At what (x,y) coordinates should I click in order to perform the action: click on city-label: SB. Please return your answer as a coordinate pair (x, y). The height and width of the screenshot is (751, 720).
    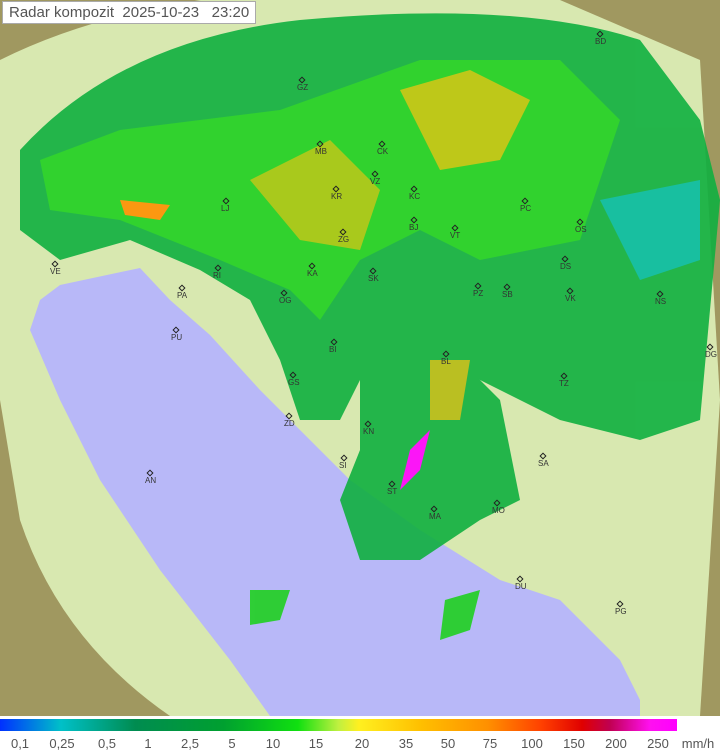
    Looking at the image, I should click on (507, 294).